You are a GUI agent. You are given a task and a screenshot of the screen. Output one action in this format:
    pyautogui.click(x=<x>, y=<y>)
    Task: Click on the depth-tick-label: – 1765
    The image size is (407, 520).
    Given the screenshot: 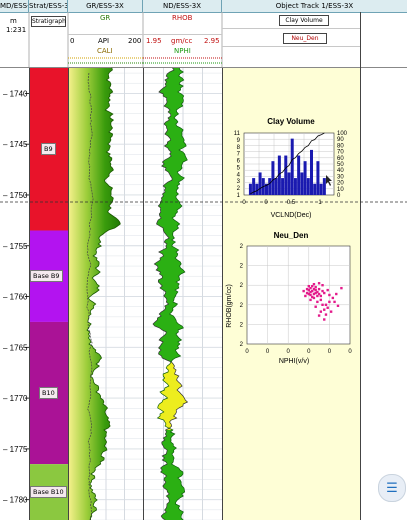 What is the action you would take?
    pyautogui.click(x=15, y=347)
    